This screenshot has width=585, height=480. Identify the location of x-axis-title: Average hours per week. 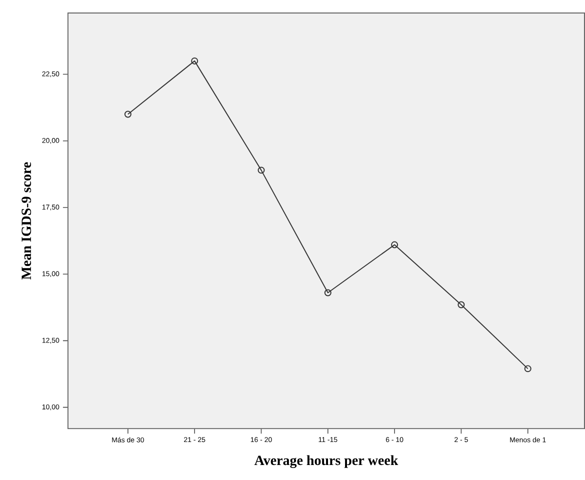
(326, 461).